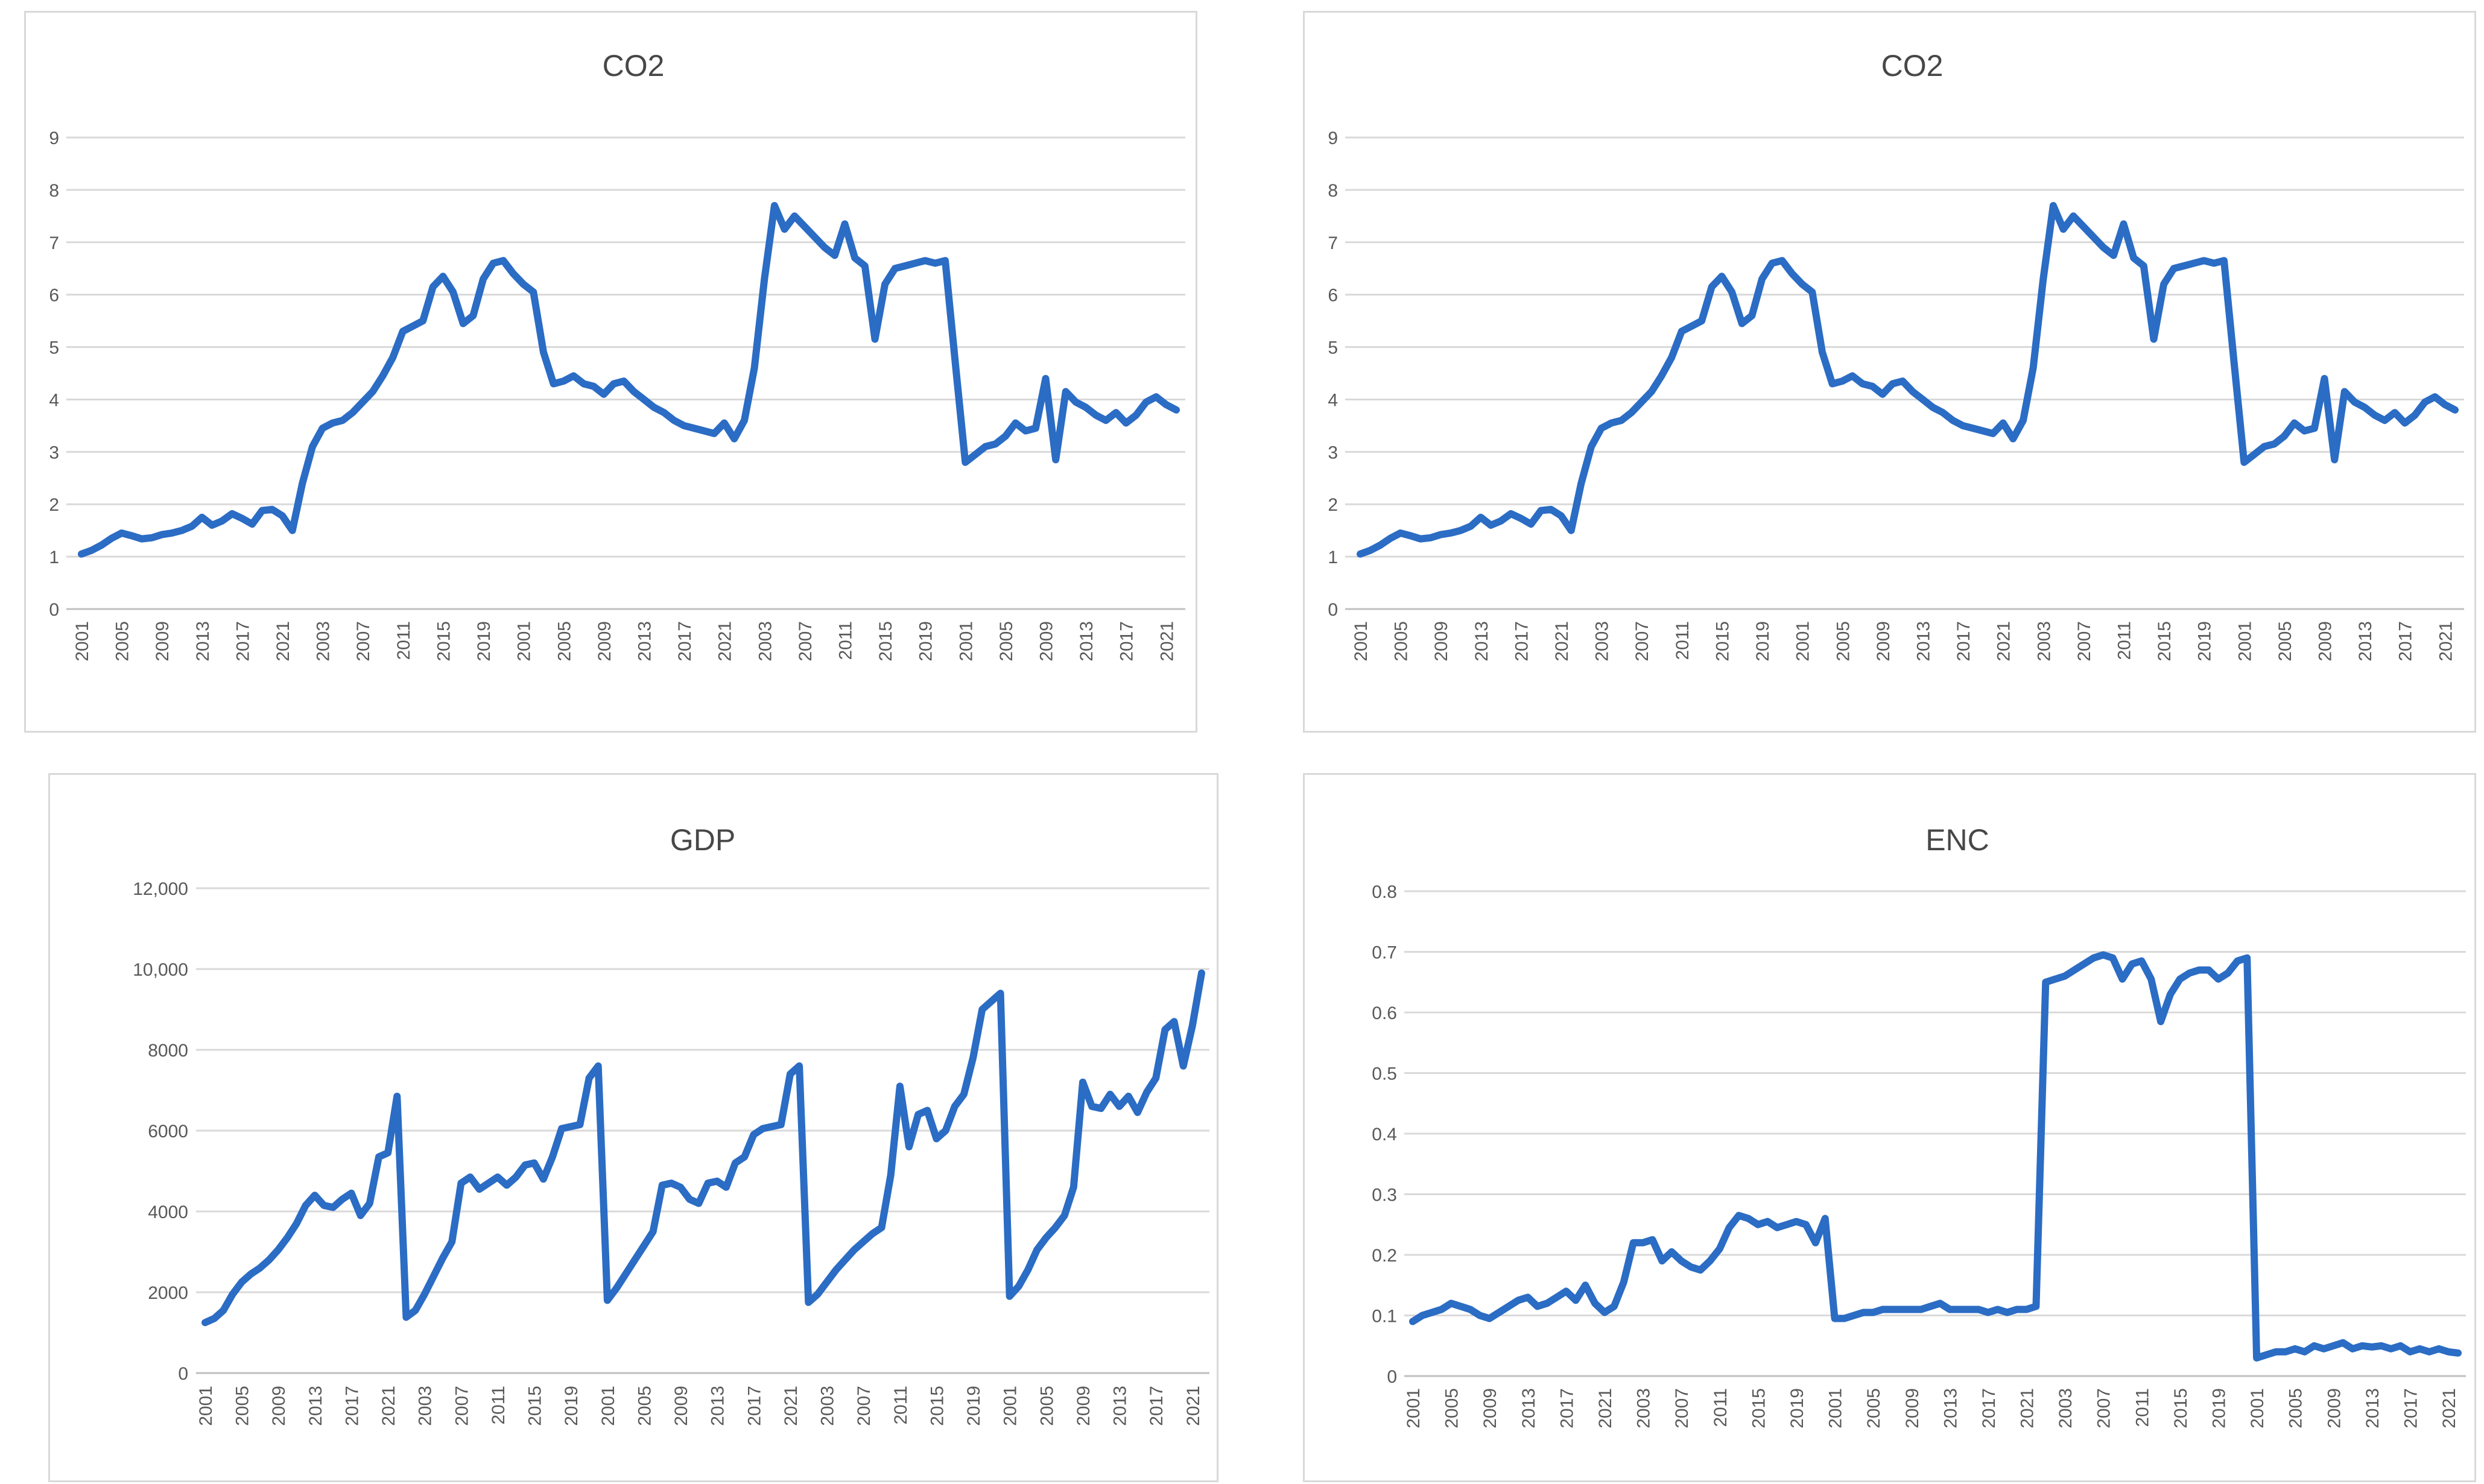 This screenshot has height=1484, width=2484. I want to click on y-axis-tick-label: 7, so click(1333, 243).